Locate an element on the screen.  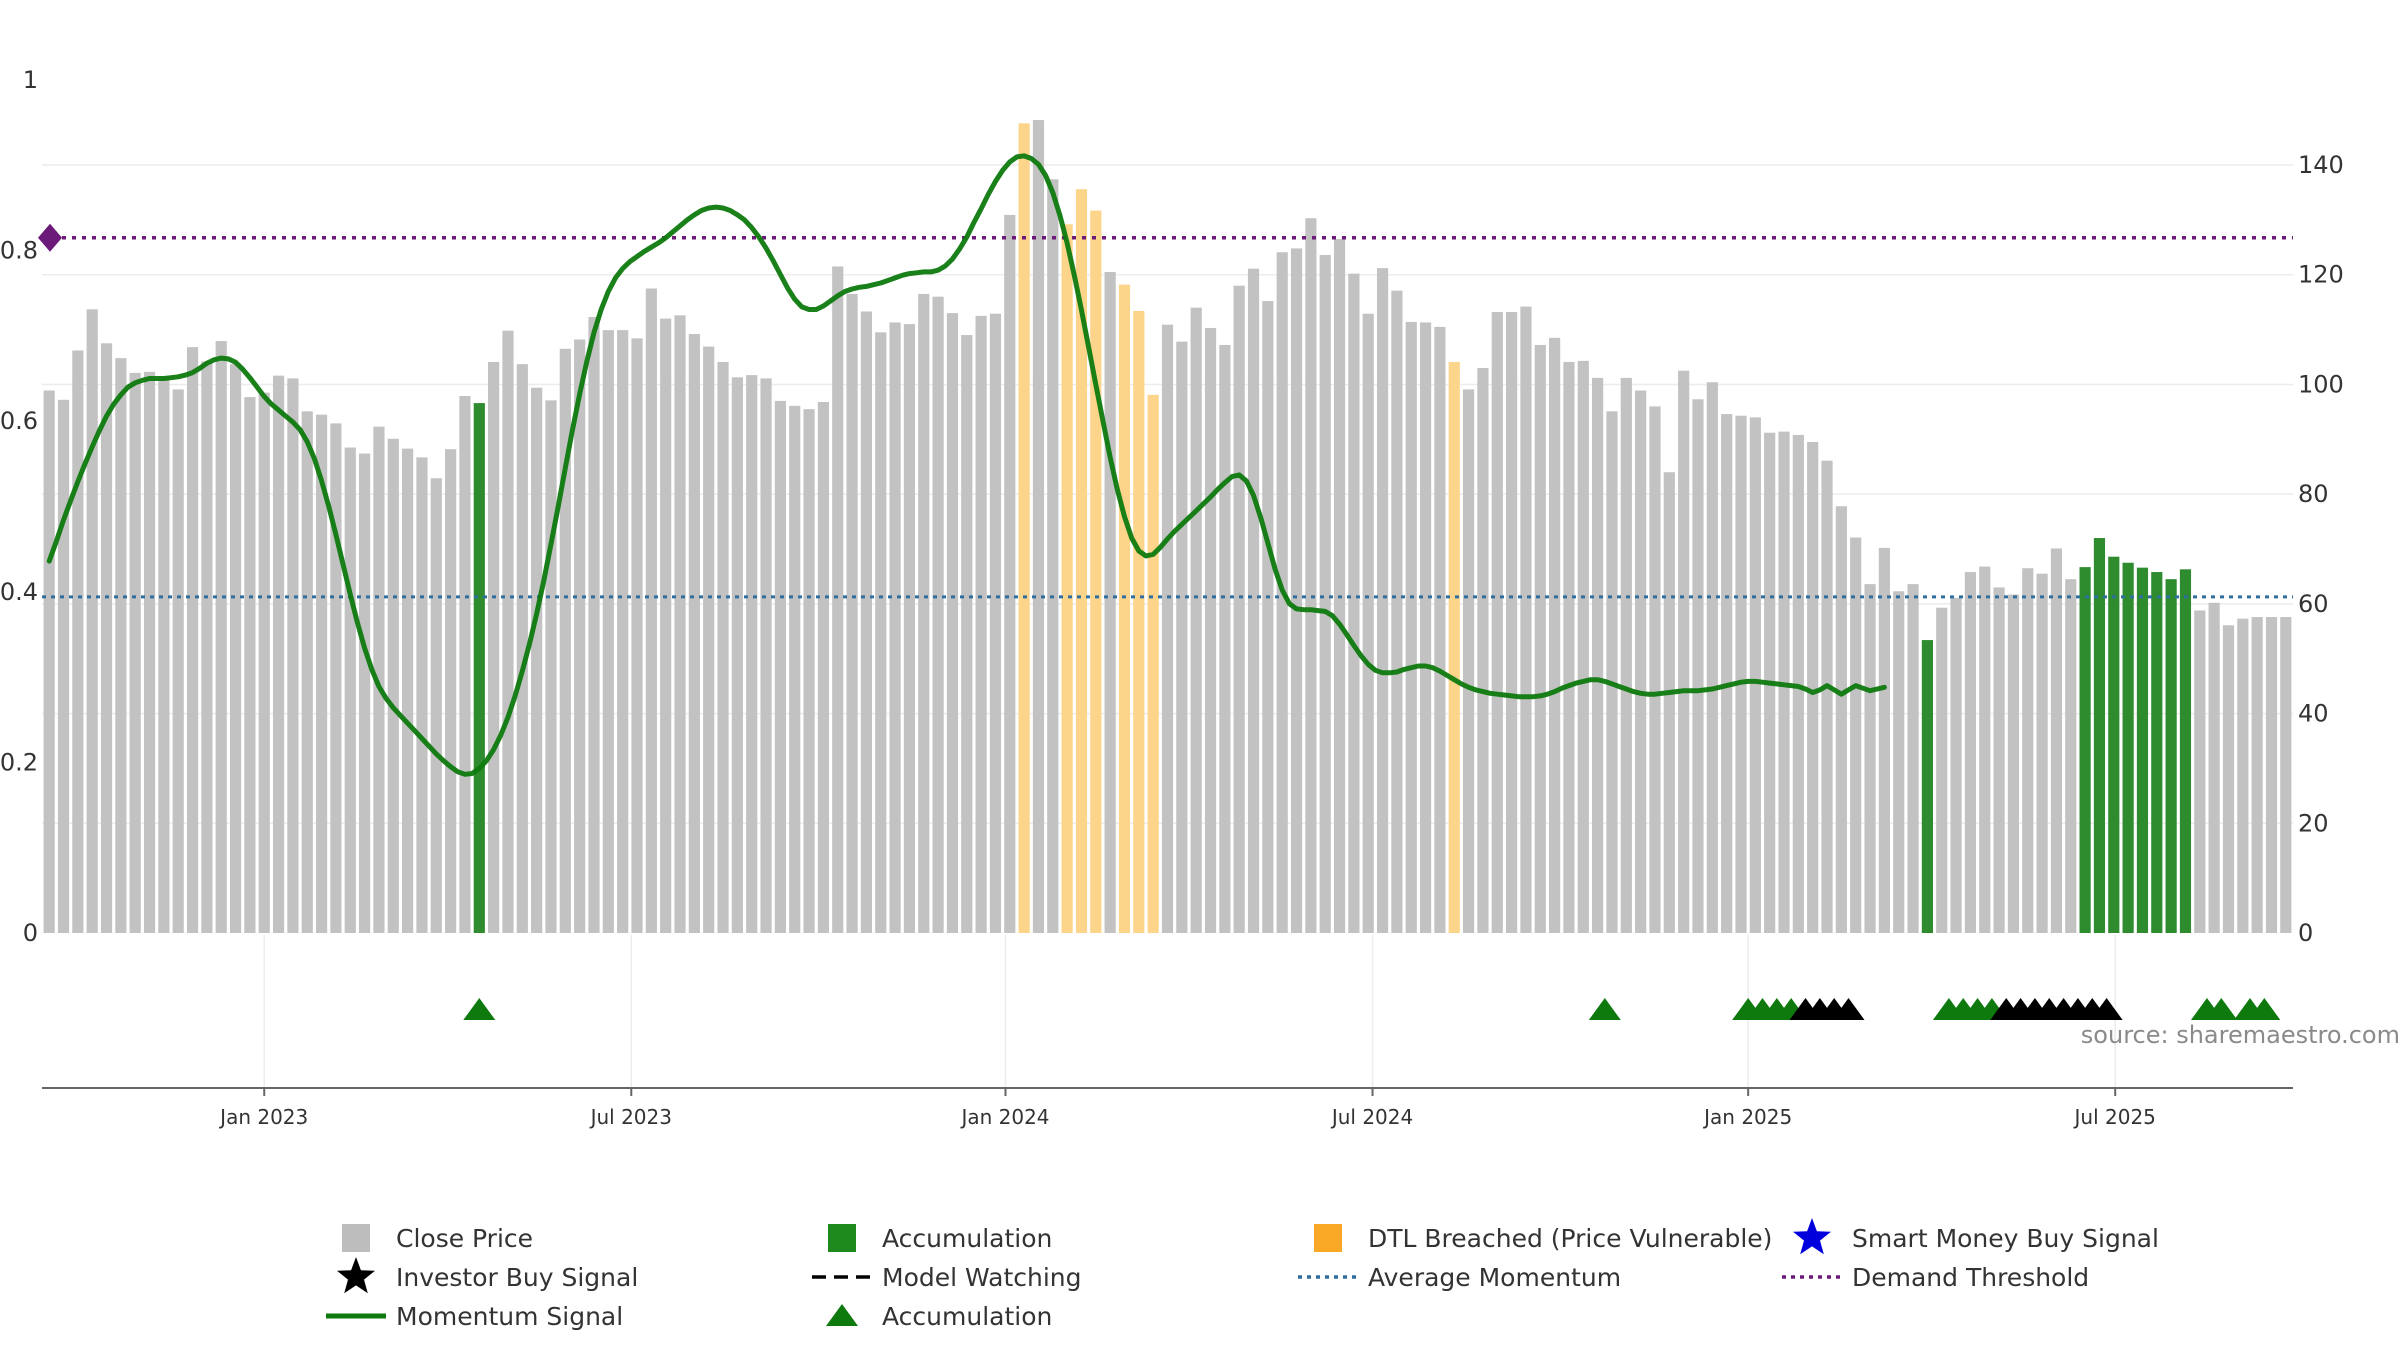
right-axis-tick-label: 0 is located at coordinates (2305, 933).